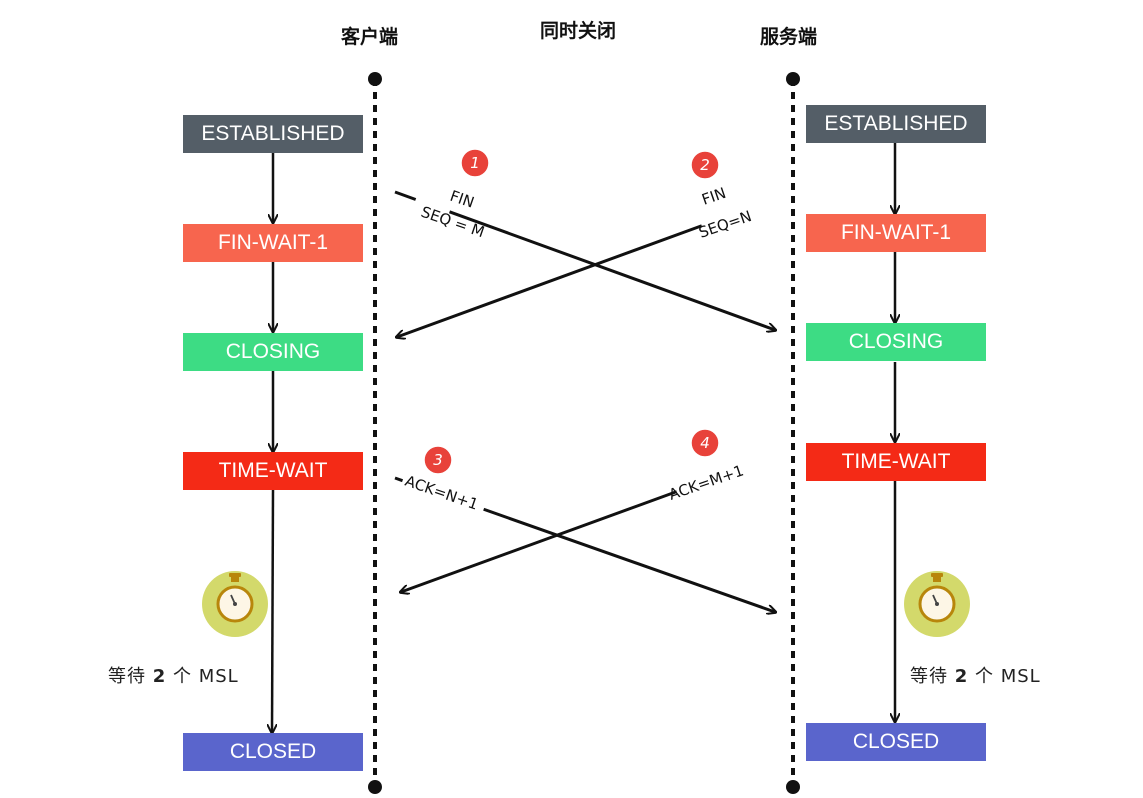 The width and height of the screenshot is (1143, 798). I want to click on server-state-fin-wait-1: FIN-WAIT-1, so click(896, 233).